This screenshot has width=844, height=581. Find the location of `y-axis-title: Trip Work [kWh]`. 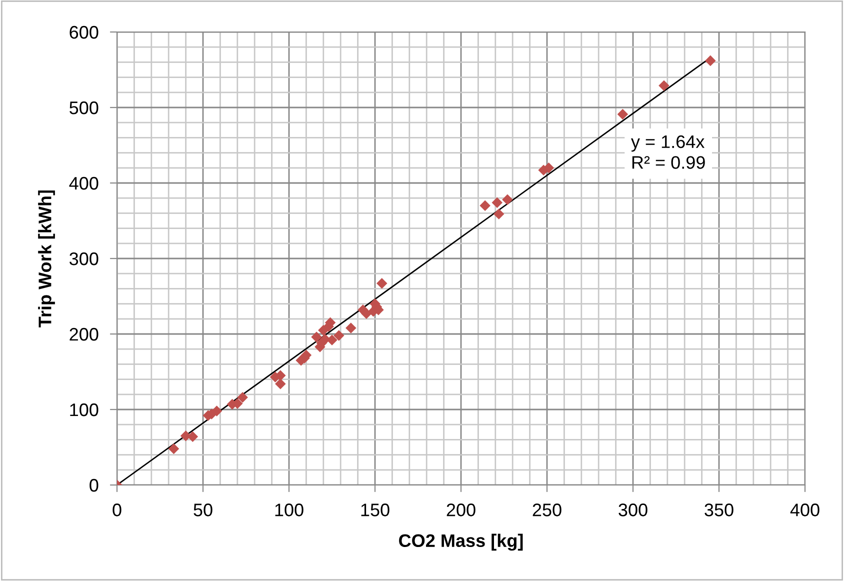

y-axis-title: Trip Work [kWh] is located at coordinates (46, 259).